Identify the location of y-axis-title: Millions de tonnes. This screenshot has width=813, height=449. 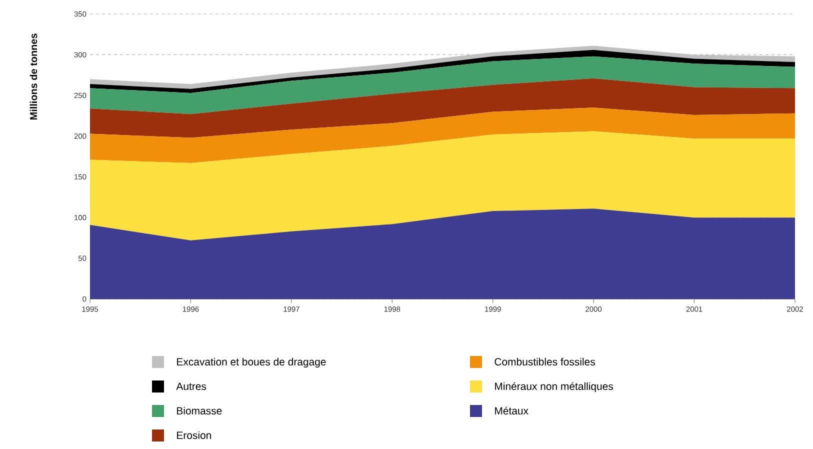
(34, 77).